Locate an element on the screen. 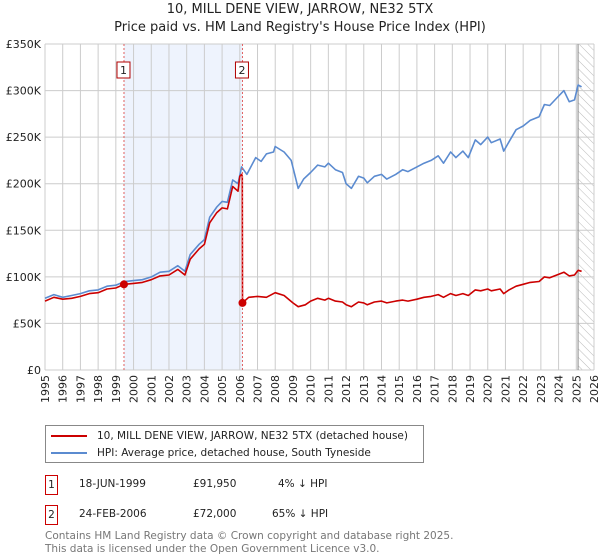  x-tick-label: 2020 is located at coordinates (488, 389).